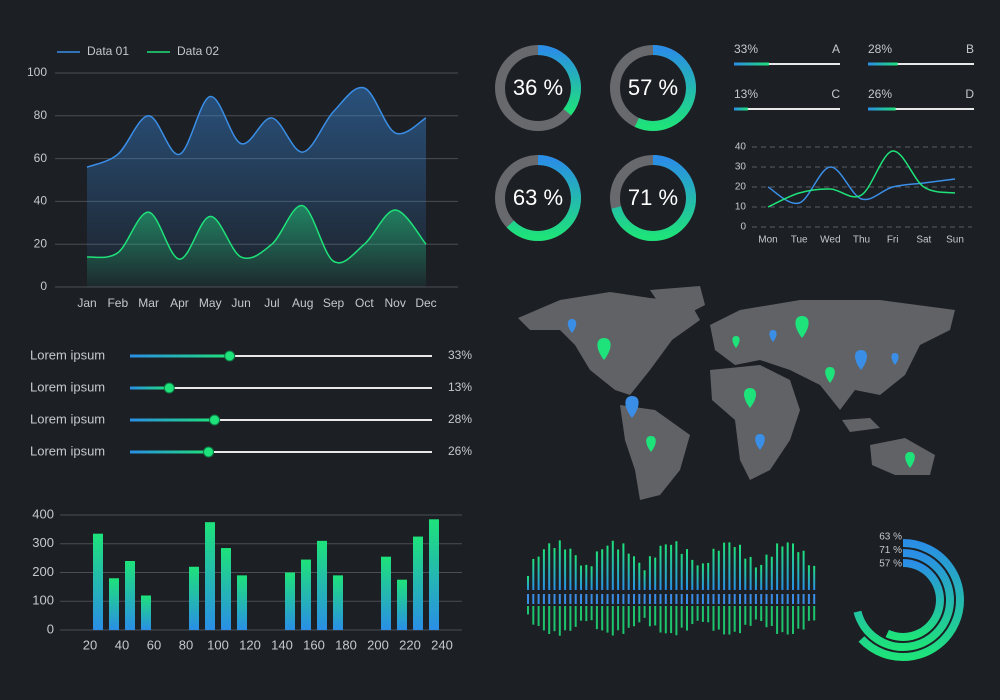 This screenshot has height=700, width=1000. I want to click on slider-value: 28%, so click(460, 419).